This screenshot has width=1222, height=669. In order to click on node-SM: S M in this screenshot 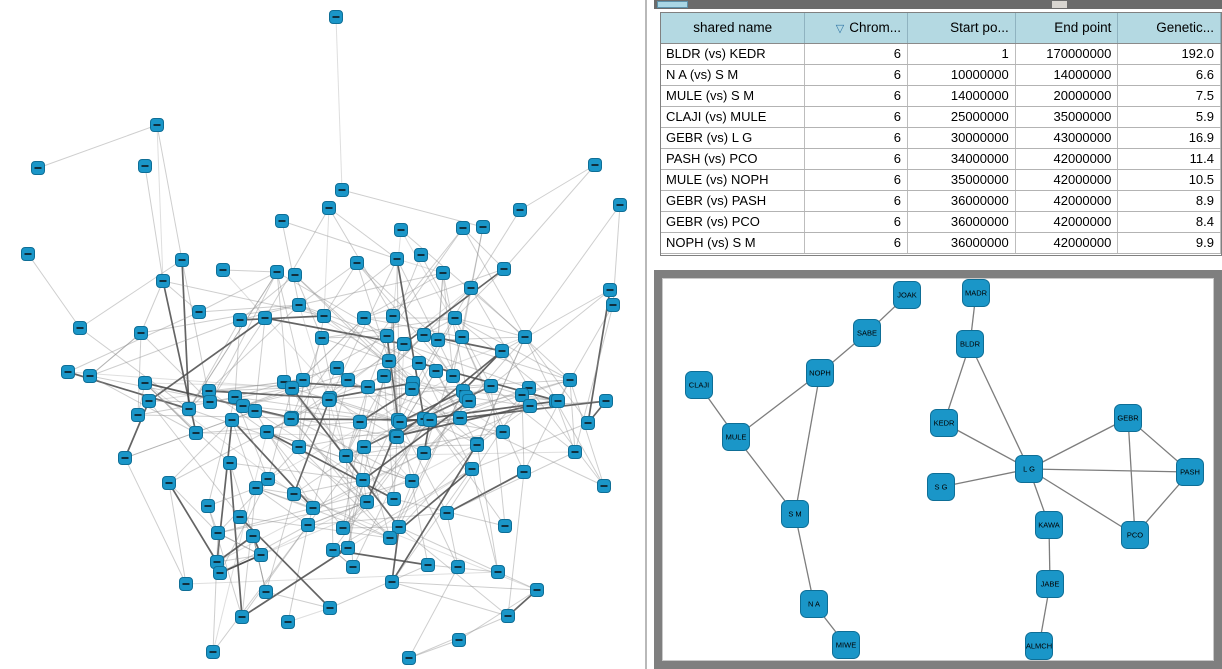, I will do `click(795, 514)`.